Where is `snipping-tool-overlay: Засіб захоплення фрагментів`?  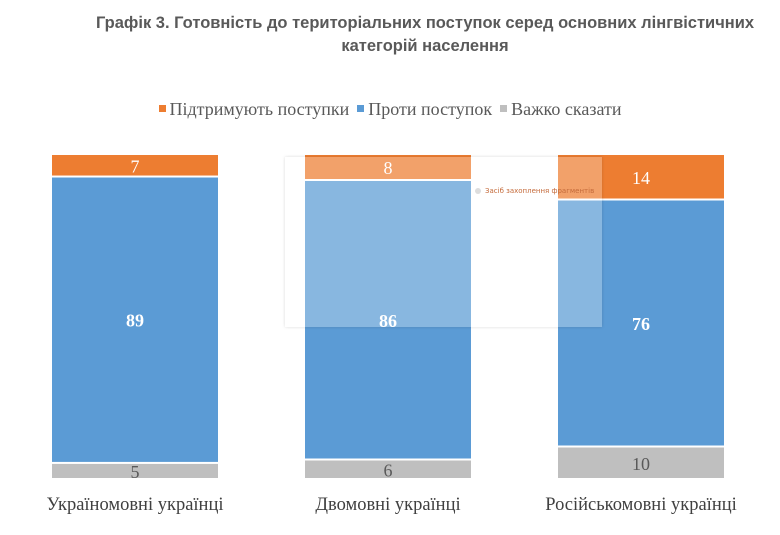 snipping-tool-overlay: Засіб захоплення фрагментів is located at coordinates (443, 242).